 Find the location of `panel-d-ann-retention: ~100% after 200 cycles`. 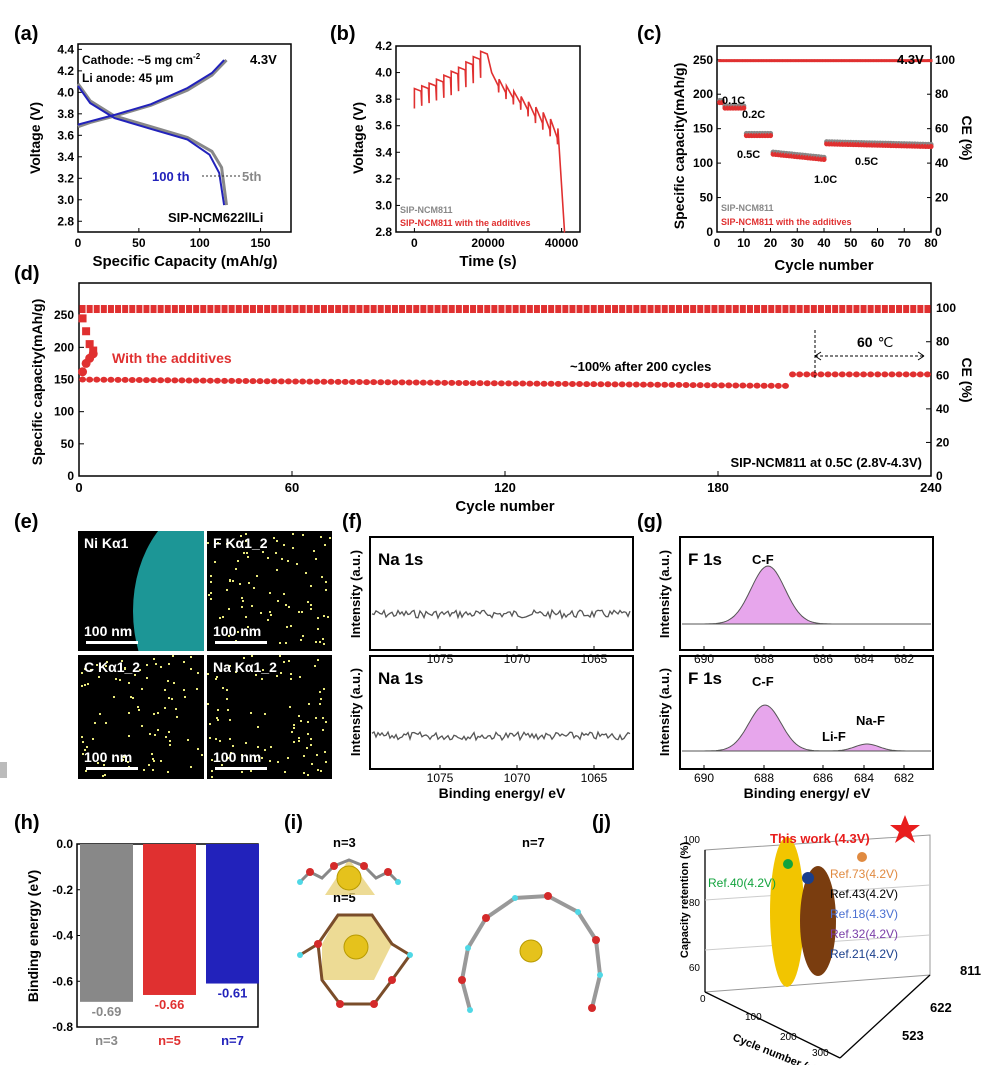

panel-d-ann-retention: ~100% after 200 cycles is located at coordinates (640, 366).